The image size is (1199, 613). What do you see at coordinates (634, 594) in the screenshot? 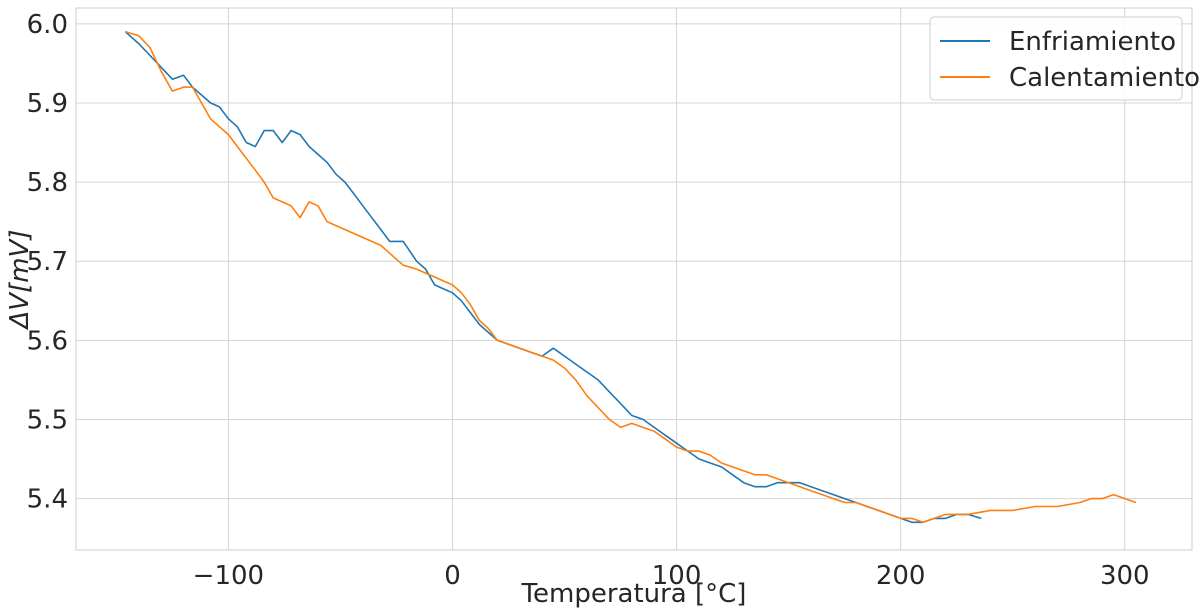
I see `x-axis-title: Temperatura [°C]` at bounding box center [634, 594].